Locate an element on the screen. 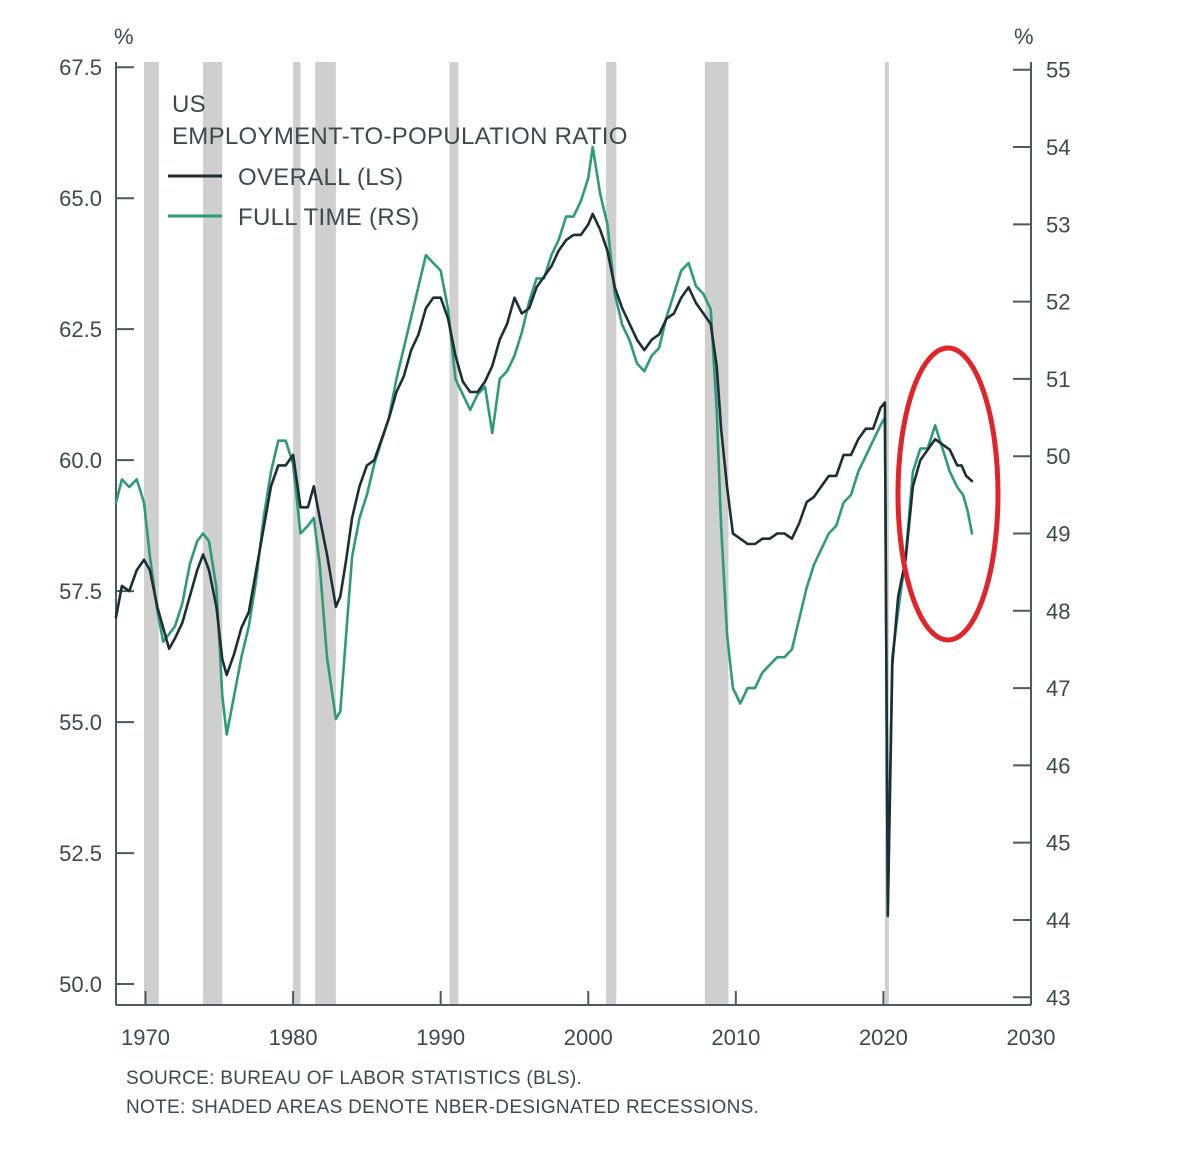  right-tick-label: 53 is located at coordinates (1058, 224).